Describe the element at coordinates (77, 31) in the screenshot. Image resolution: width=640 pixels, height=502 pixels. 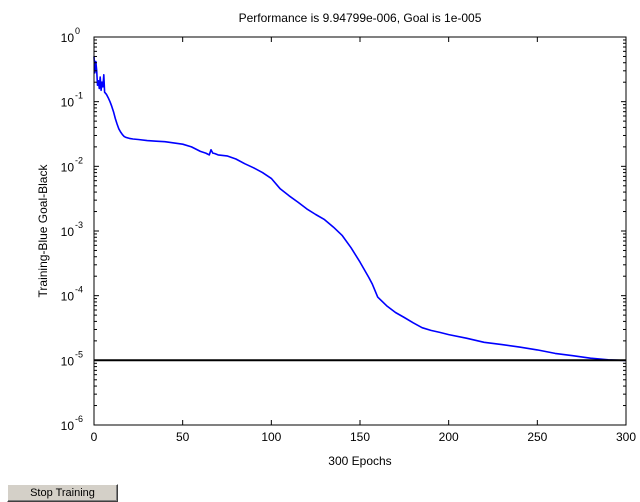
I see `y-tick-exponent: 0` at that location.